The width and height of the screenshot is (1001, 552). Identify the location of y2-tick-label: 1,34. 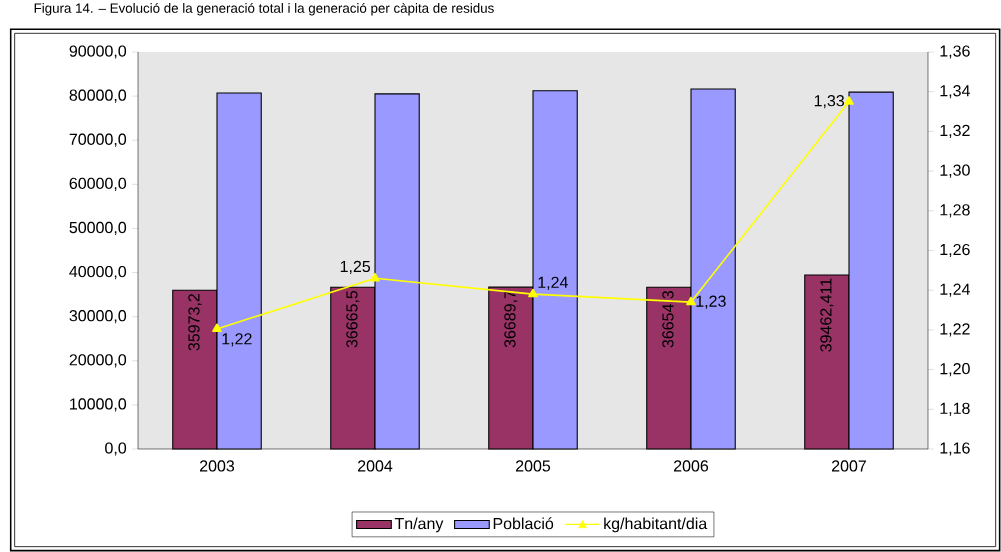
(955, 92).